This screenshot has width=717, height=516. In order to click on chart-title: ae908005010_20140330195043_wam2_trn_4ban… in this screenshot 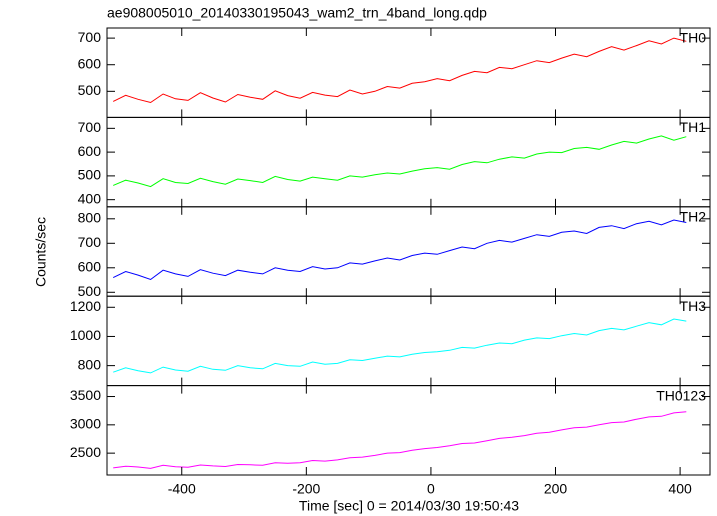, I will do `click(297, 13)`.